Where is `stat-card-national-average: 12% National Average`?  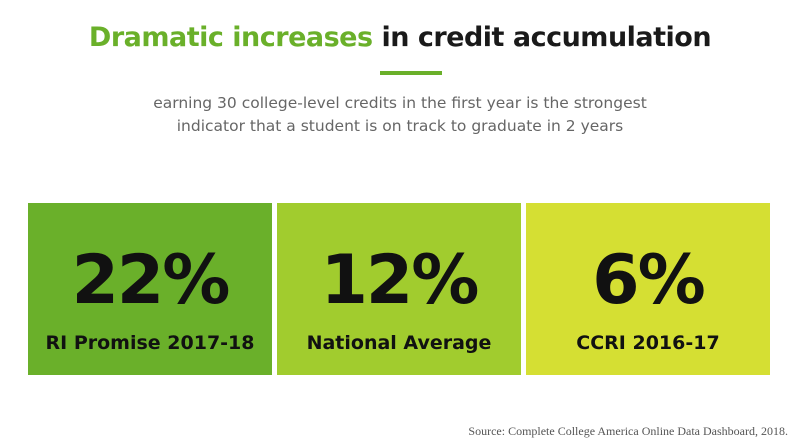 stat-card-national-average: 12% National Average is located at coordinates (399, 289).